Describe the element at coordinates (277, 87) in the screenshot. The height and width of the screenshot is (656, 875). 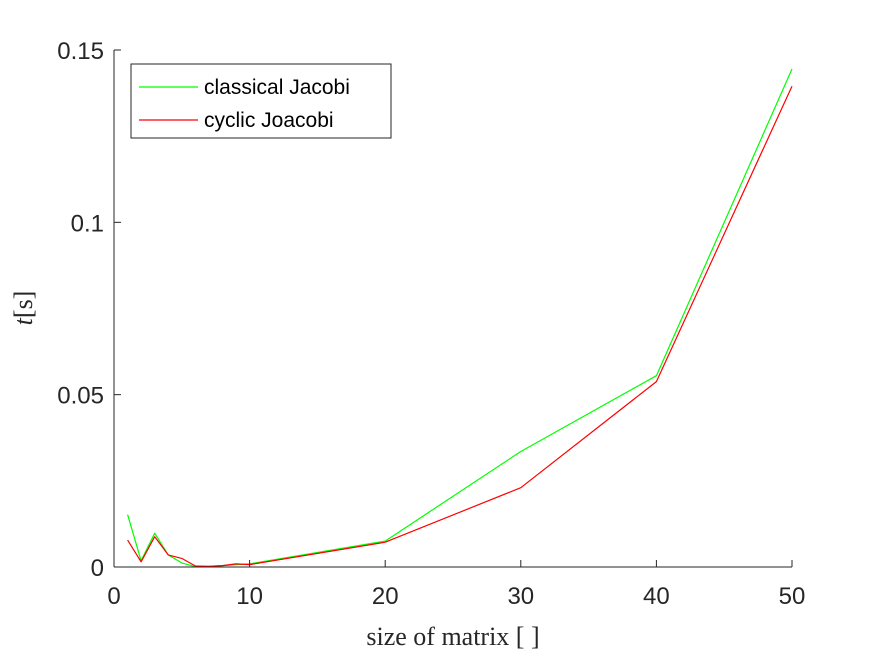
I see `legend-label-classical-jacobi: classical Jacobi` at that location.